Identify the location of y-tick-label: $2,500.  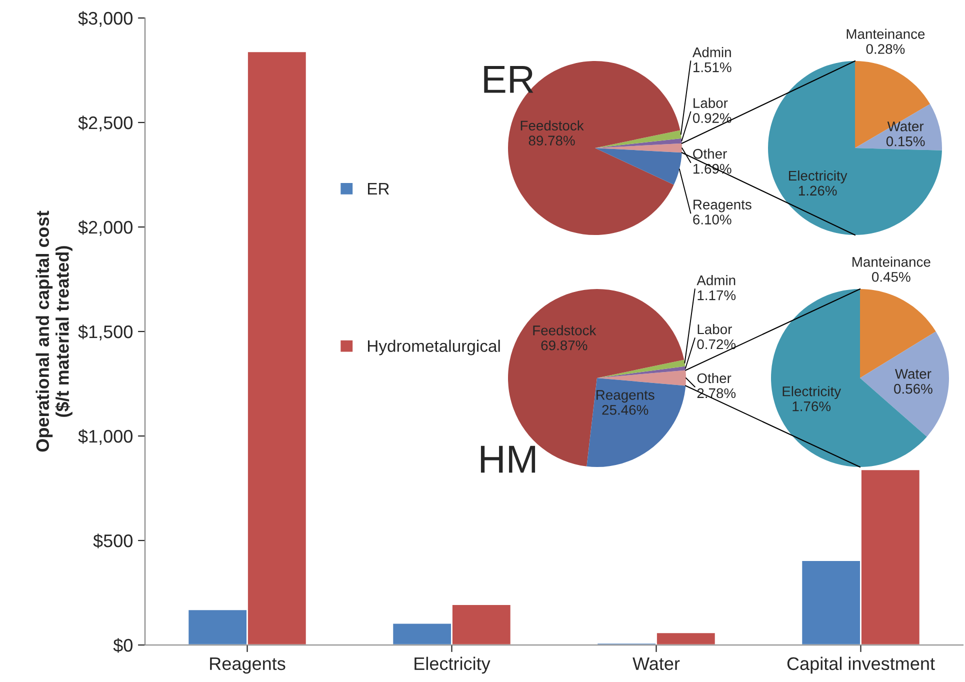
(105, 124).